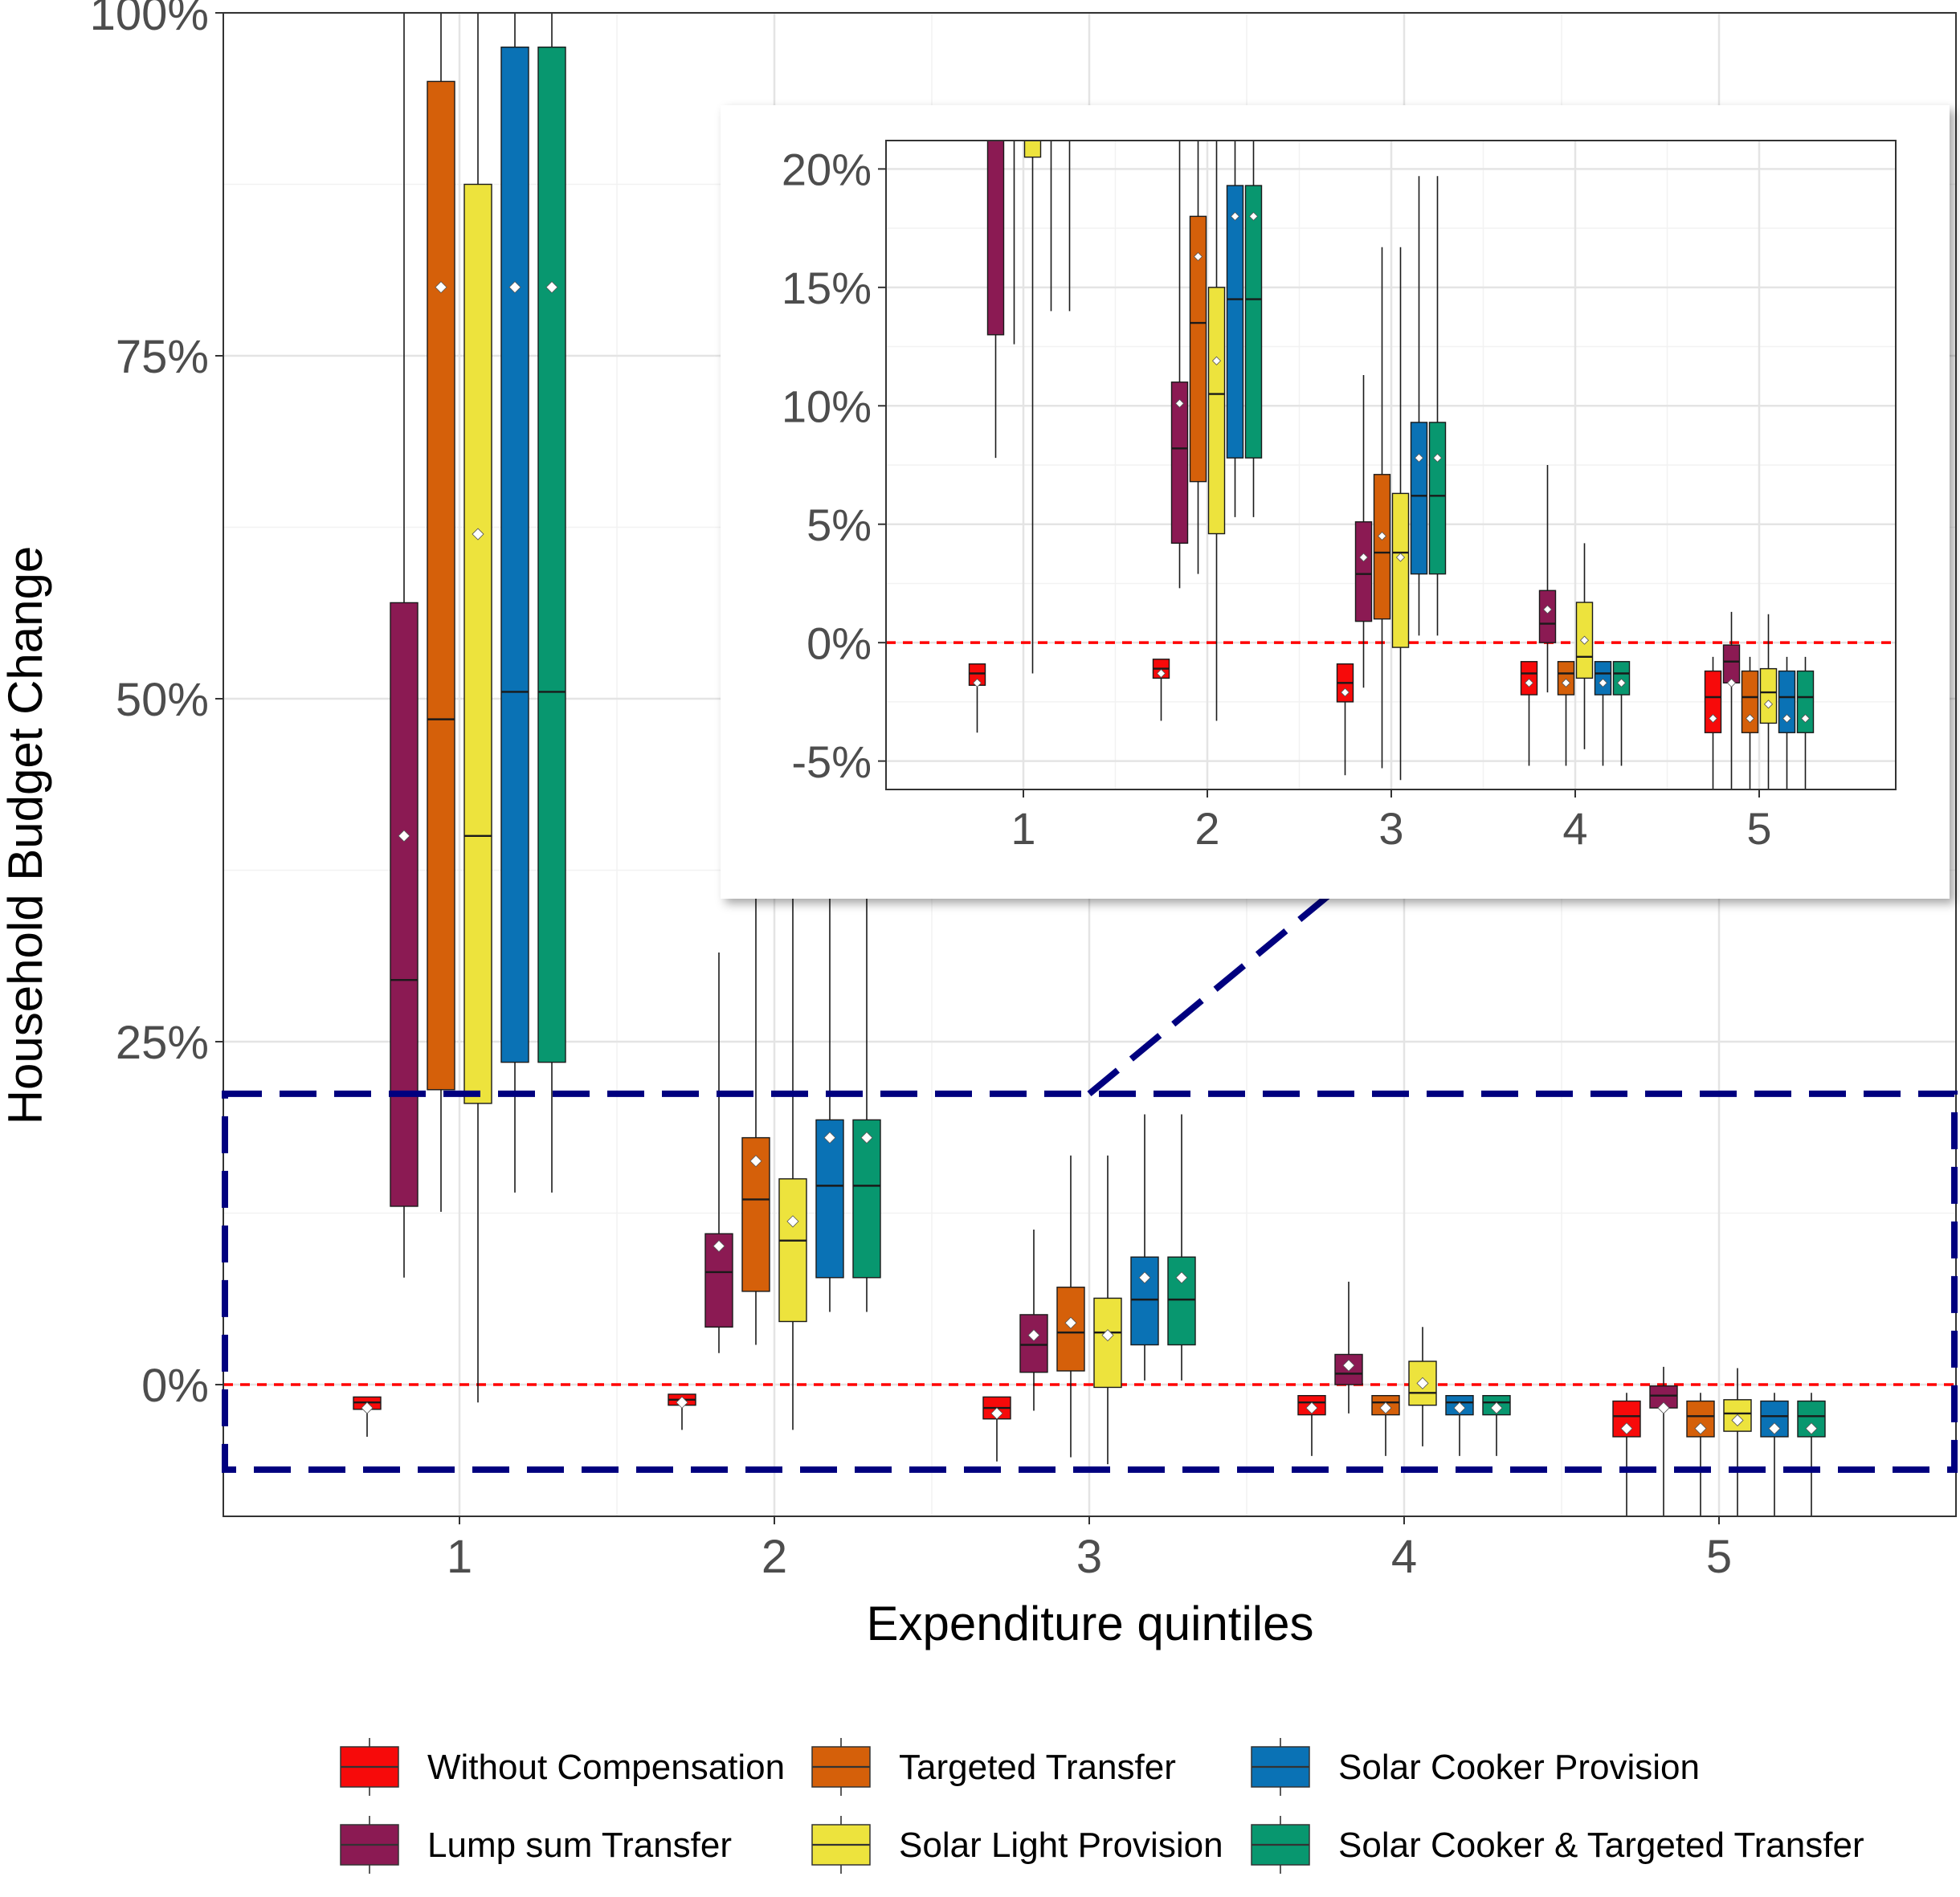 This screenshot has width=1960, height=1897. Describe the element at coordinates (1574, 828) in the screenshot. I see `inset-x-tick-label: 4` at that location.